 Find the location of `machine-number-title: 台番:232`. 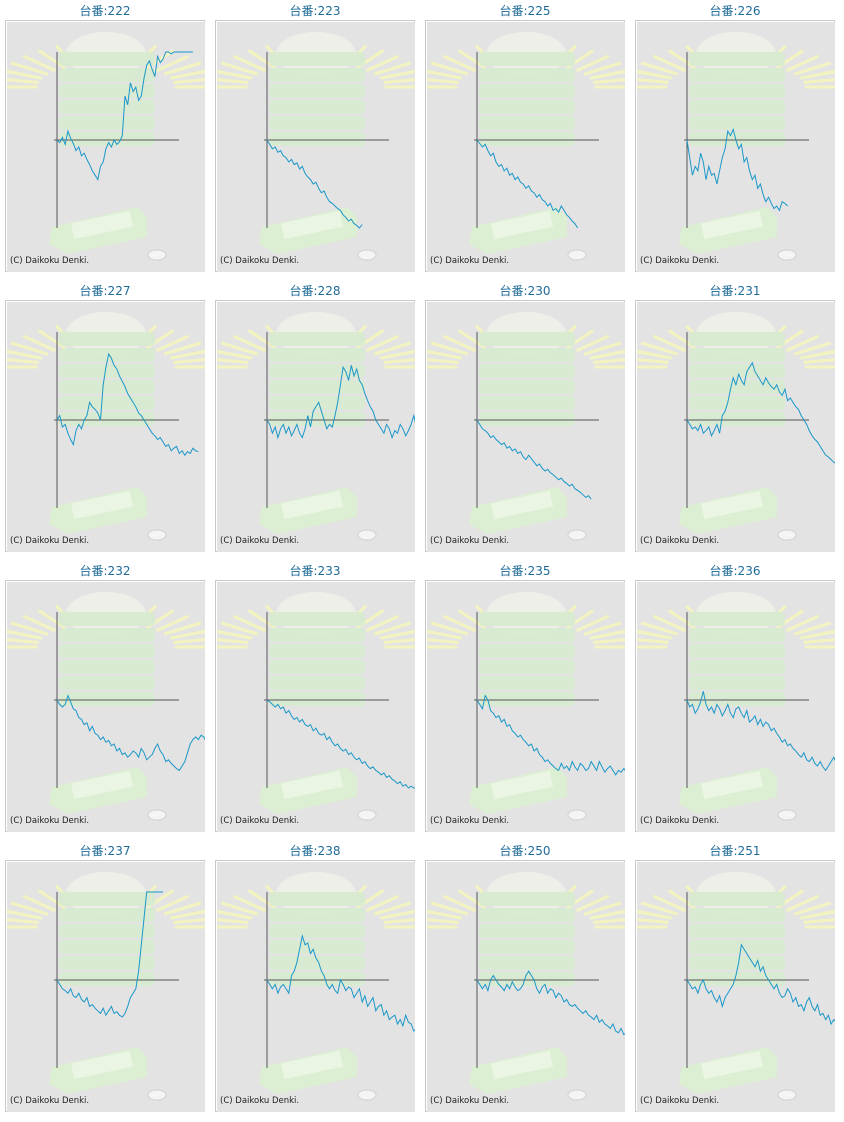

machine-number-title: 台番:232 is located at coordinates (105, 571).